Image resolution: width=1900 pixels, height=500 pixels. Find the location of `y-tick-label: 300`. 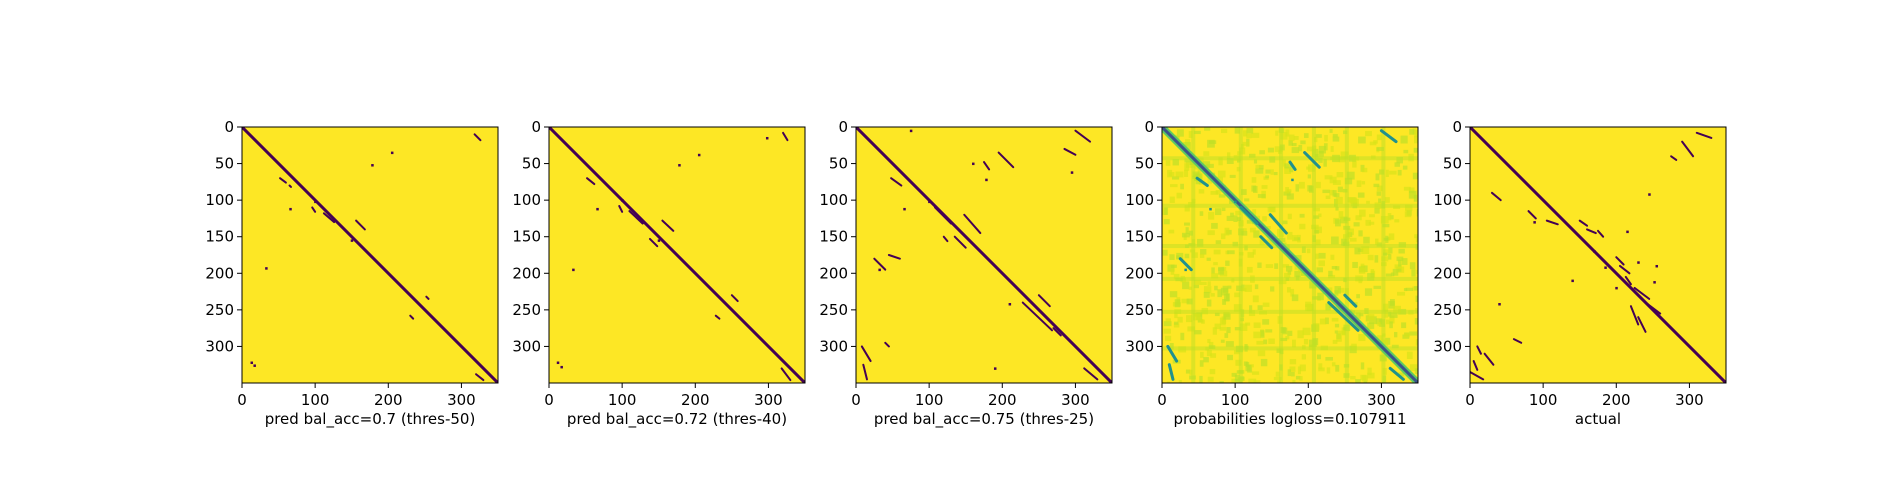

y-tick-label: 300 is located at coordinates (833, 346).